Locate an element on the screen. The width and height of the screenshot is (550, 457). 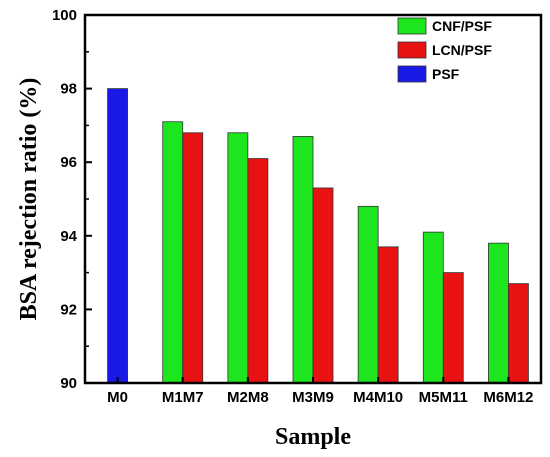
legend: CNF/PSF LCN/PSF PSF is located at coordinates (444, 50).